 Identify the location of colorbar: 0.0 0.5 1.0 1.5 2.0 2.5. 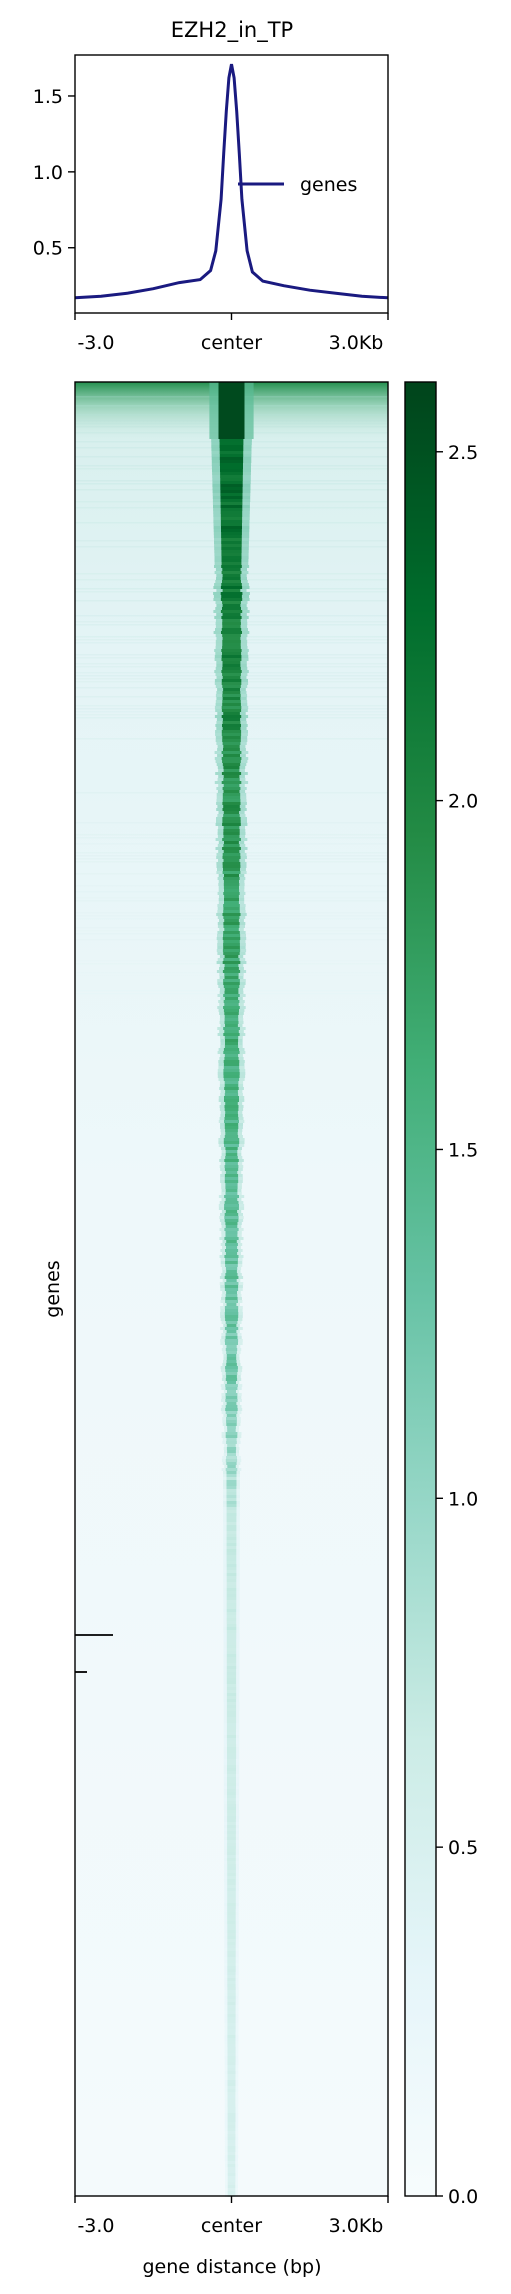
(441, 1294).